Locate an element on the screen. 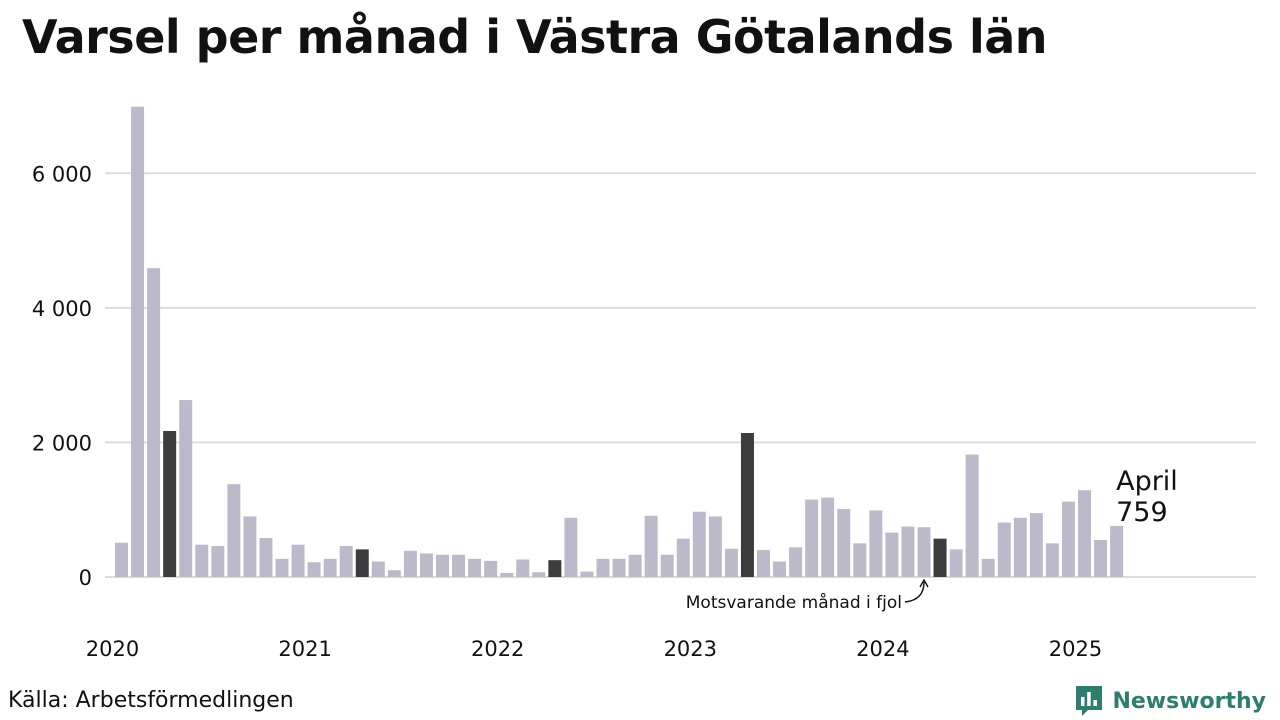  bar-chart-bubble-icon is located at coordinates (1089, 701).